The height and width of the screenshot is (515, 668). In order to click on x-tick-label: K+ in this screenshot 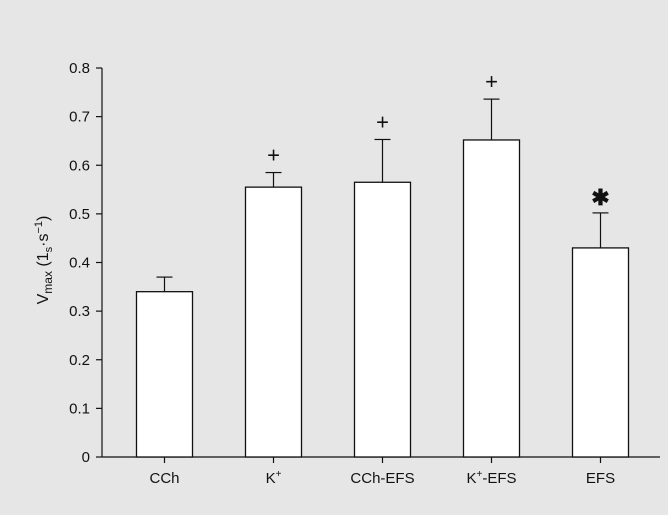, I will do `click(274, 478)`.